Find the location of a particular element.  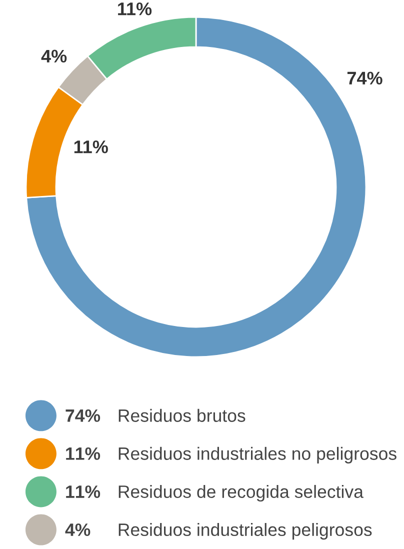

data-label: 74% is located at coordinates (364, 78).